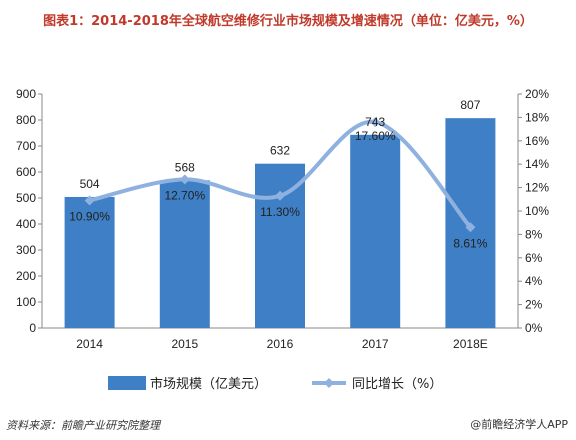 The image size is (576, 440). Describe the element at coordinates (26, 198) in the screenshot. I see `left-axis-tick-label: 500` at that location.